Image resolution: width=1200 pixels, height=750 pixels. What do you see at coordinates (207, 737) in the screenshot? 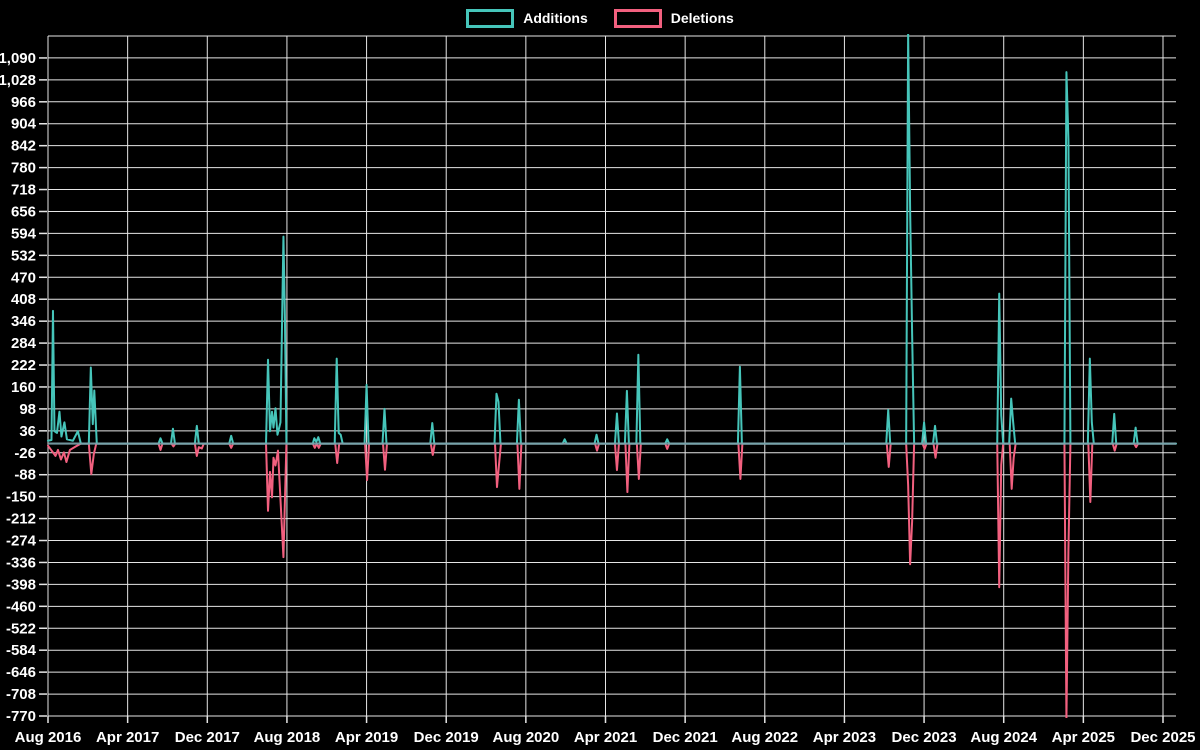
I see `x-tick-label: Dec 2017` at bounding box center [207, 737].